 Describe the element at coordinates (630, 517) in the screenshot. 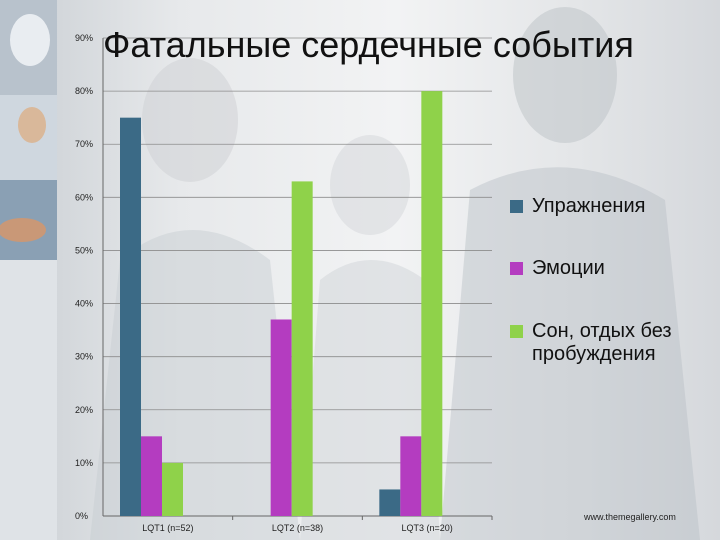

I see `footer-url: www.themegallery.com` at that location.